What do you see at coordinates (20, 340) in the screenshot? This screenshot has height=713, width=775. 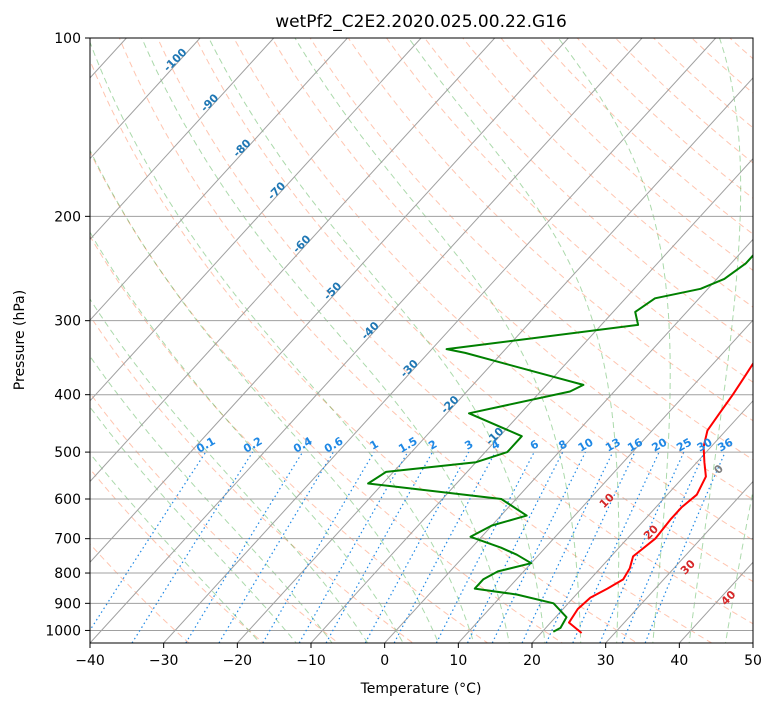 I see `y-axis-title: Pressure (hPa)` at bounding box center [20, 340].